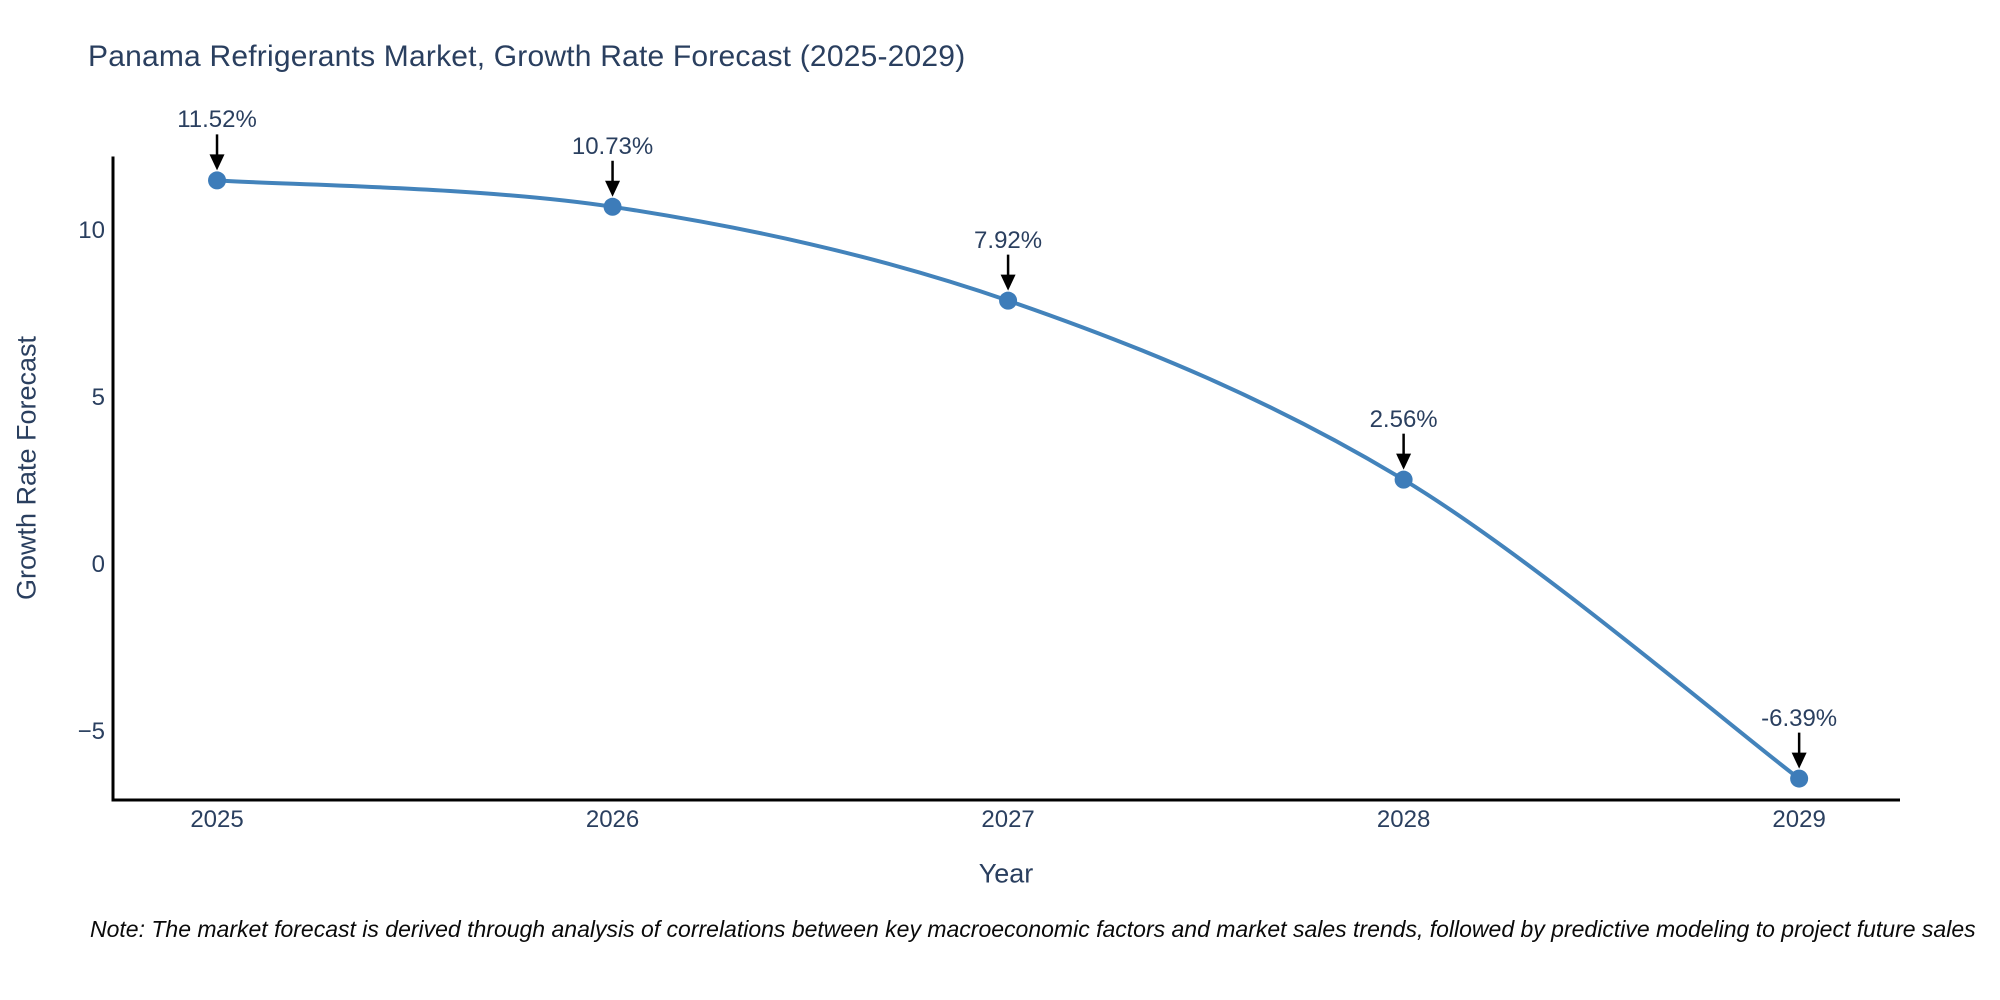 Image resolution: width=2000 pixels, height=1000 pixels. What do you see at coordinates (26, 468) in the screenshot?
I see `y-axis-title: Growth Rate Forecast` at bounding box center [26, 468].